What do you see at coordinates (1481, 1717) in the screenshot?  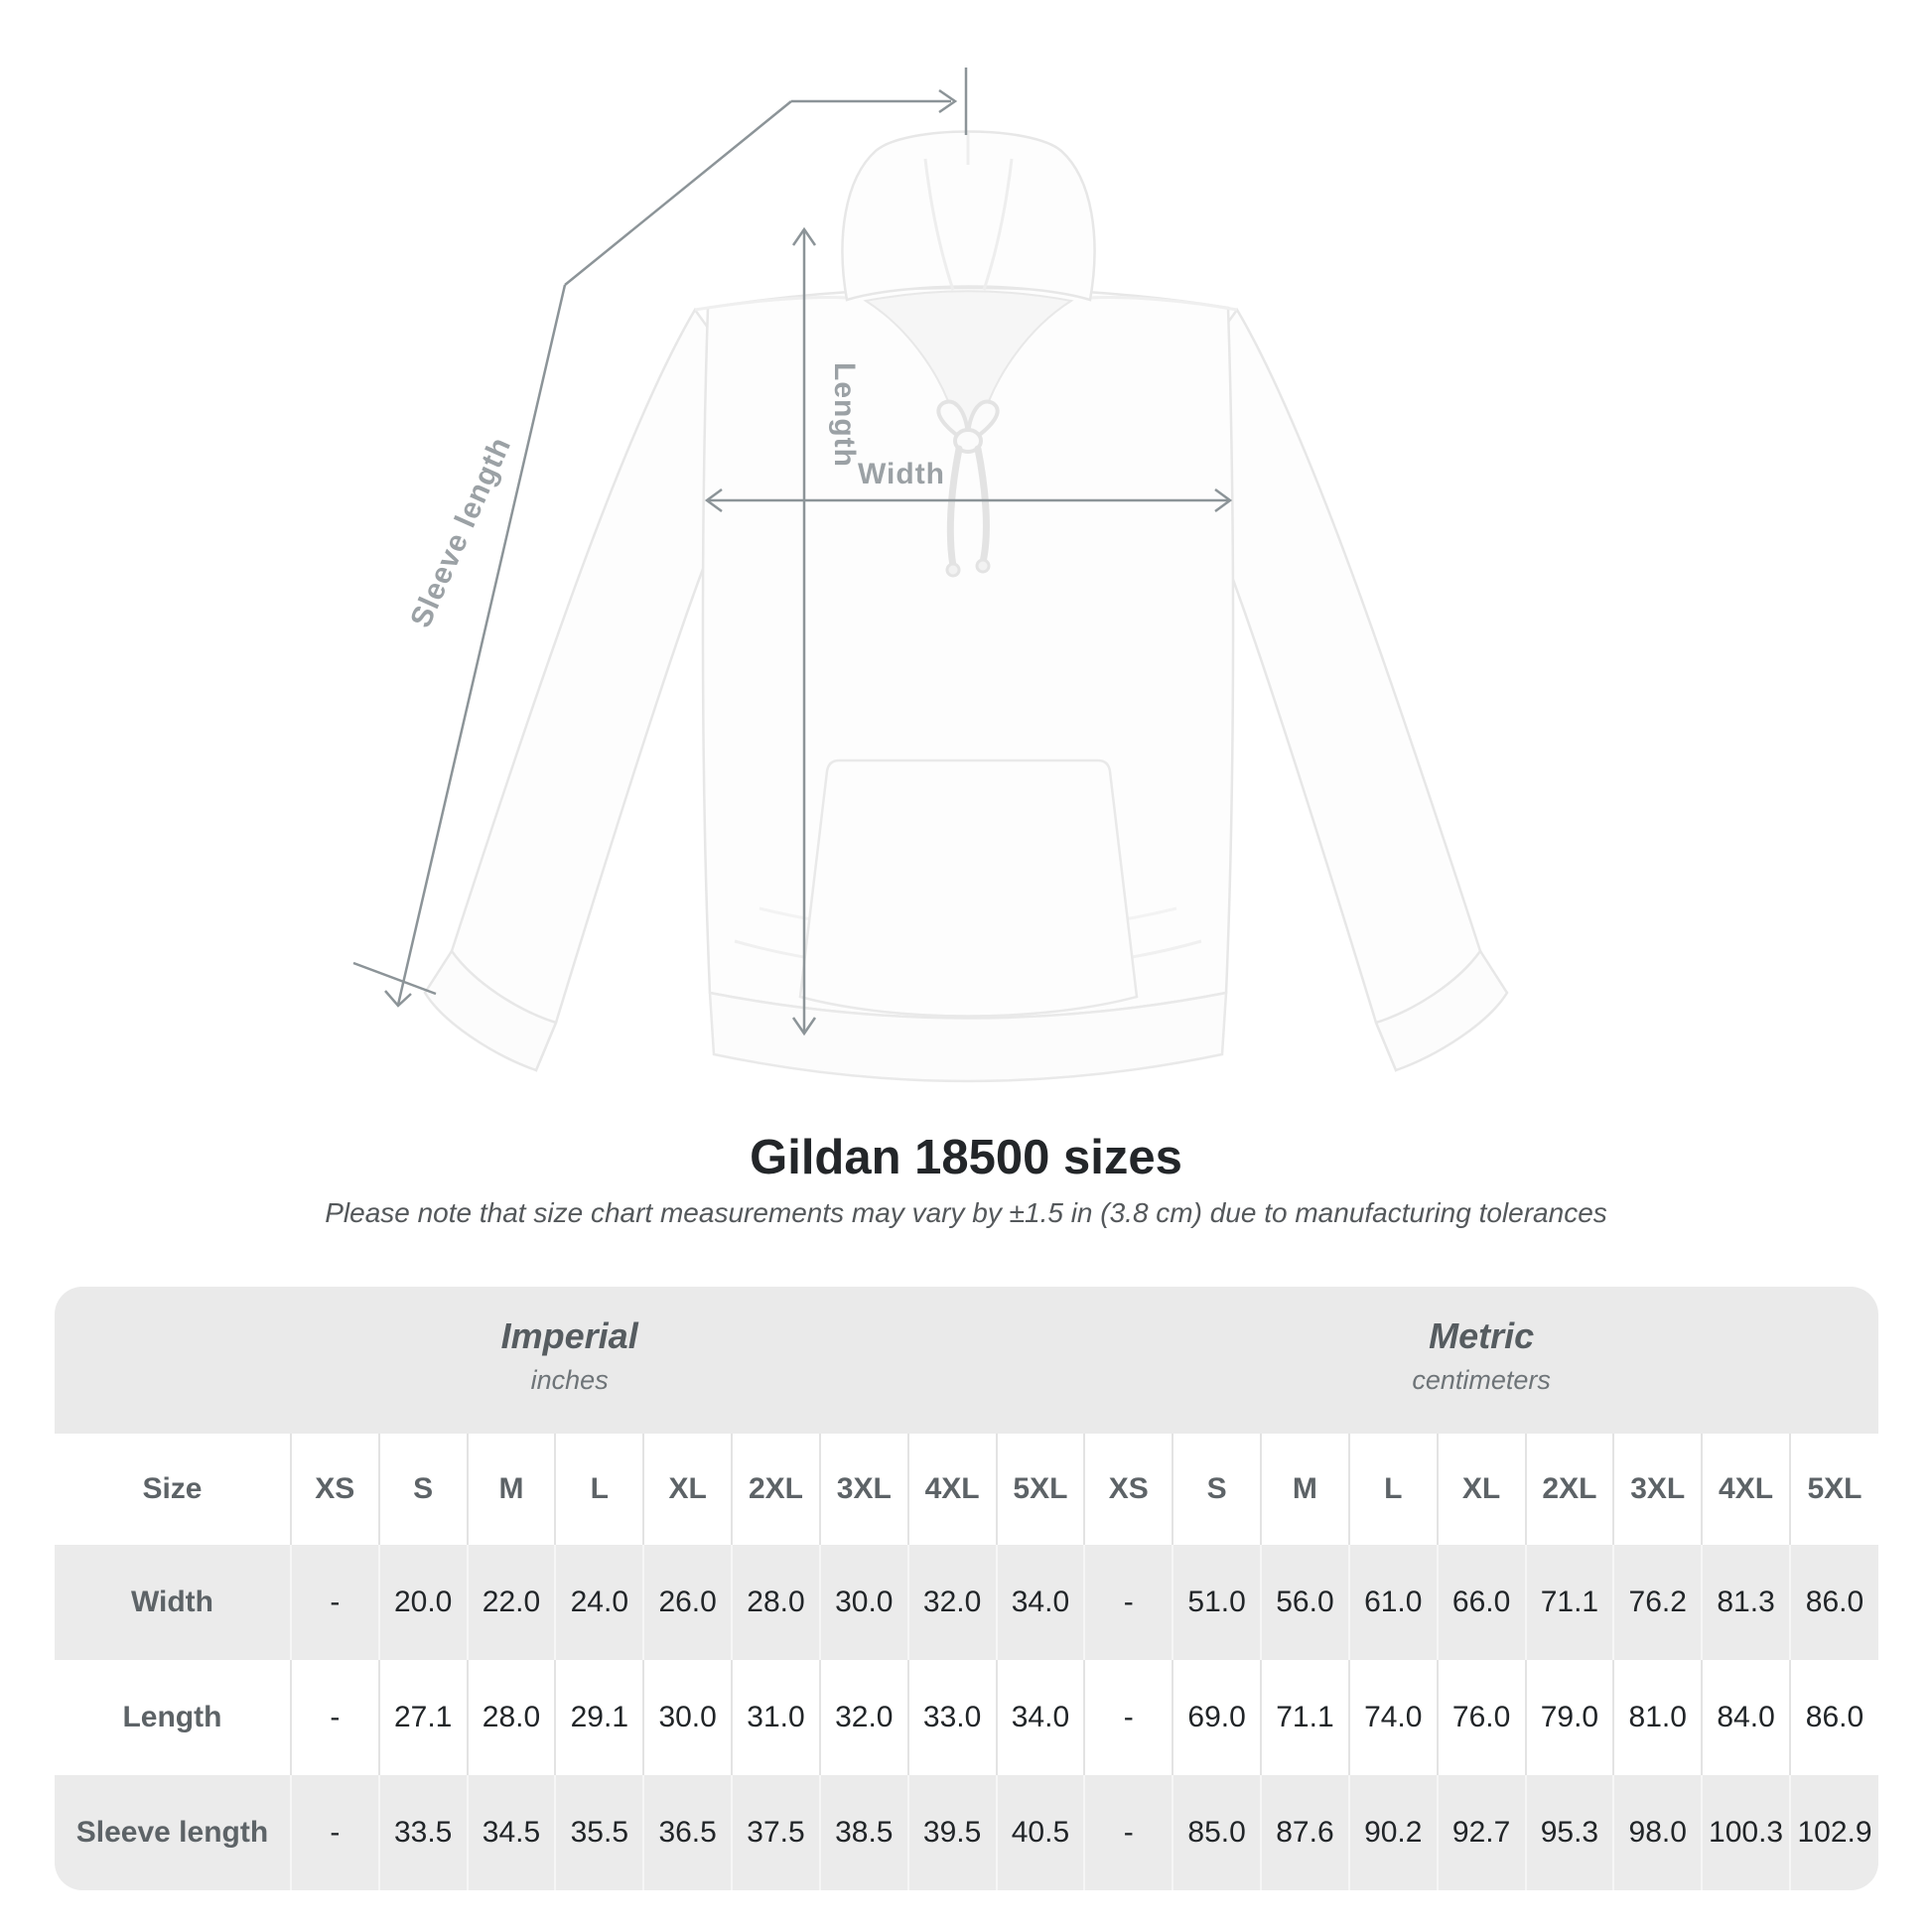 I see `size-value-cell: 76.0` at bounding box center [1481, 1717].